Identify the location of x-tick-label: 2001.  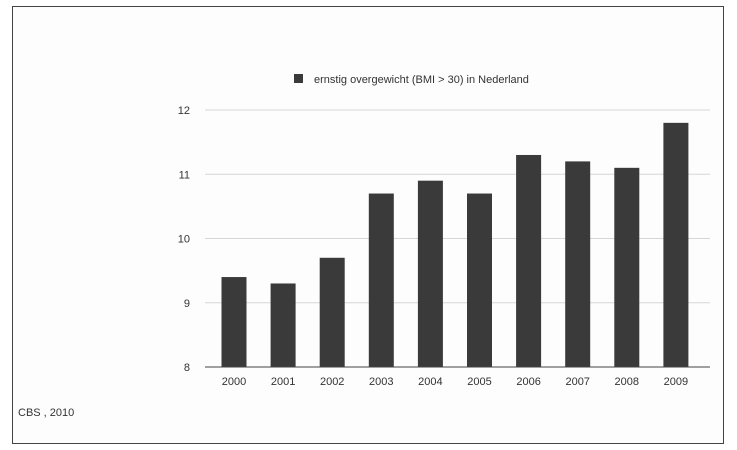
(283, 382).